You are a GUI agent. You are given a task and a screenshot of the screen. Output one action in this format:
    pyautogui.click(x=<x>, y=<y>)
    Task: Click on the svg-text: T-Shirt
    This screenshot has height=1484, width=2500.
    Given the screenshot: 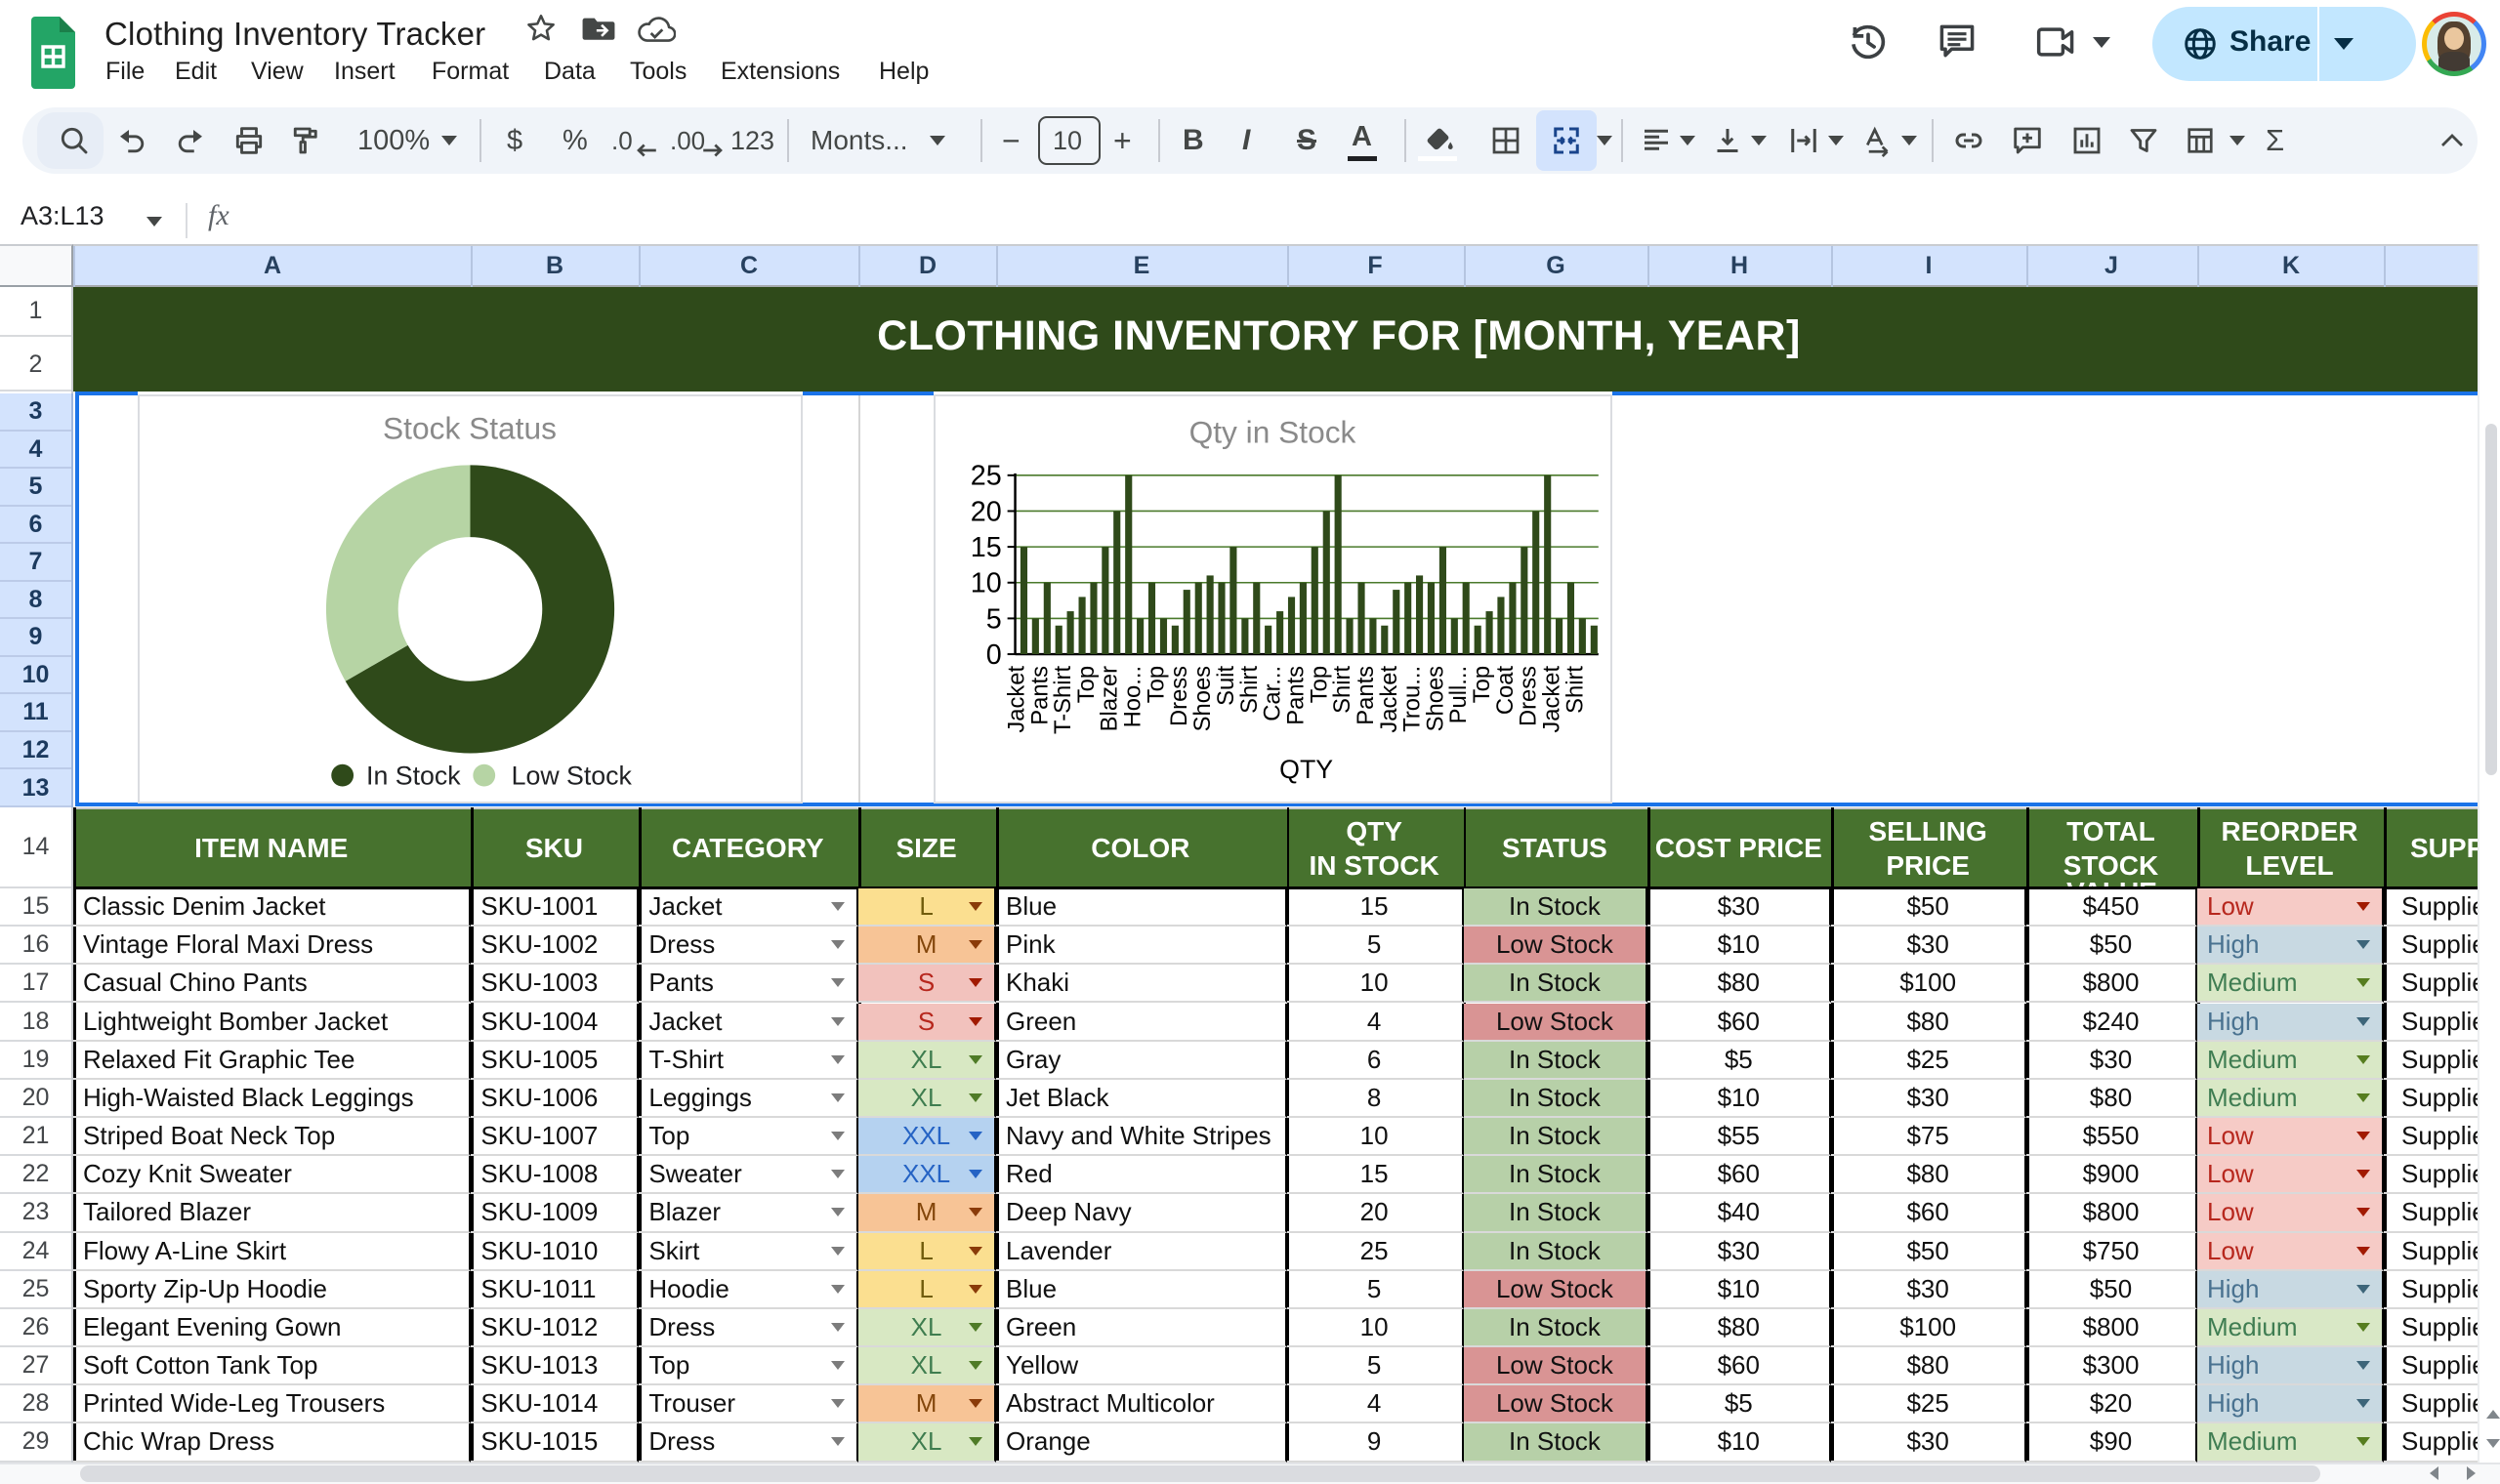 What is the action you would take?
    pyautogui.click(x=1063, y=700)
    